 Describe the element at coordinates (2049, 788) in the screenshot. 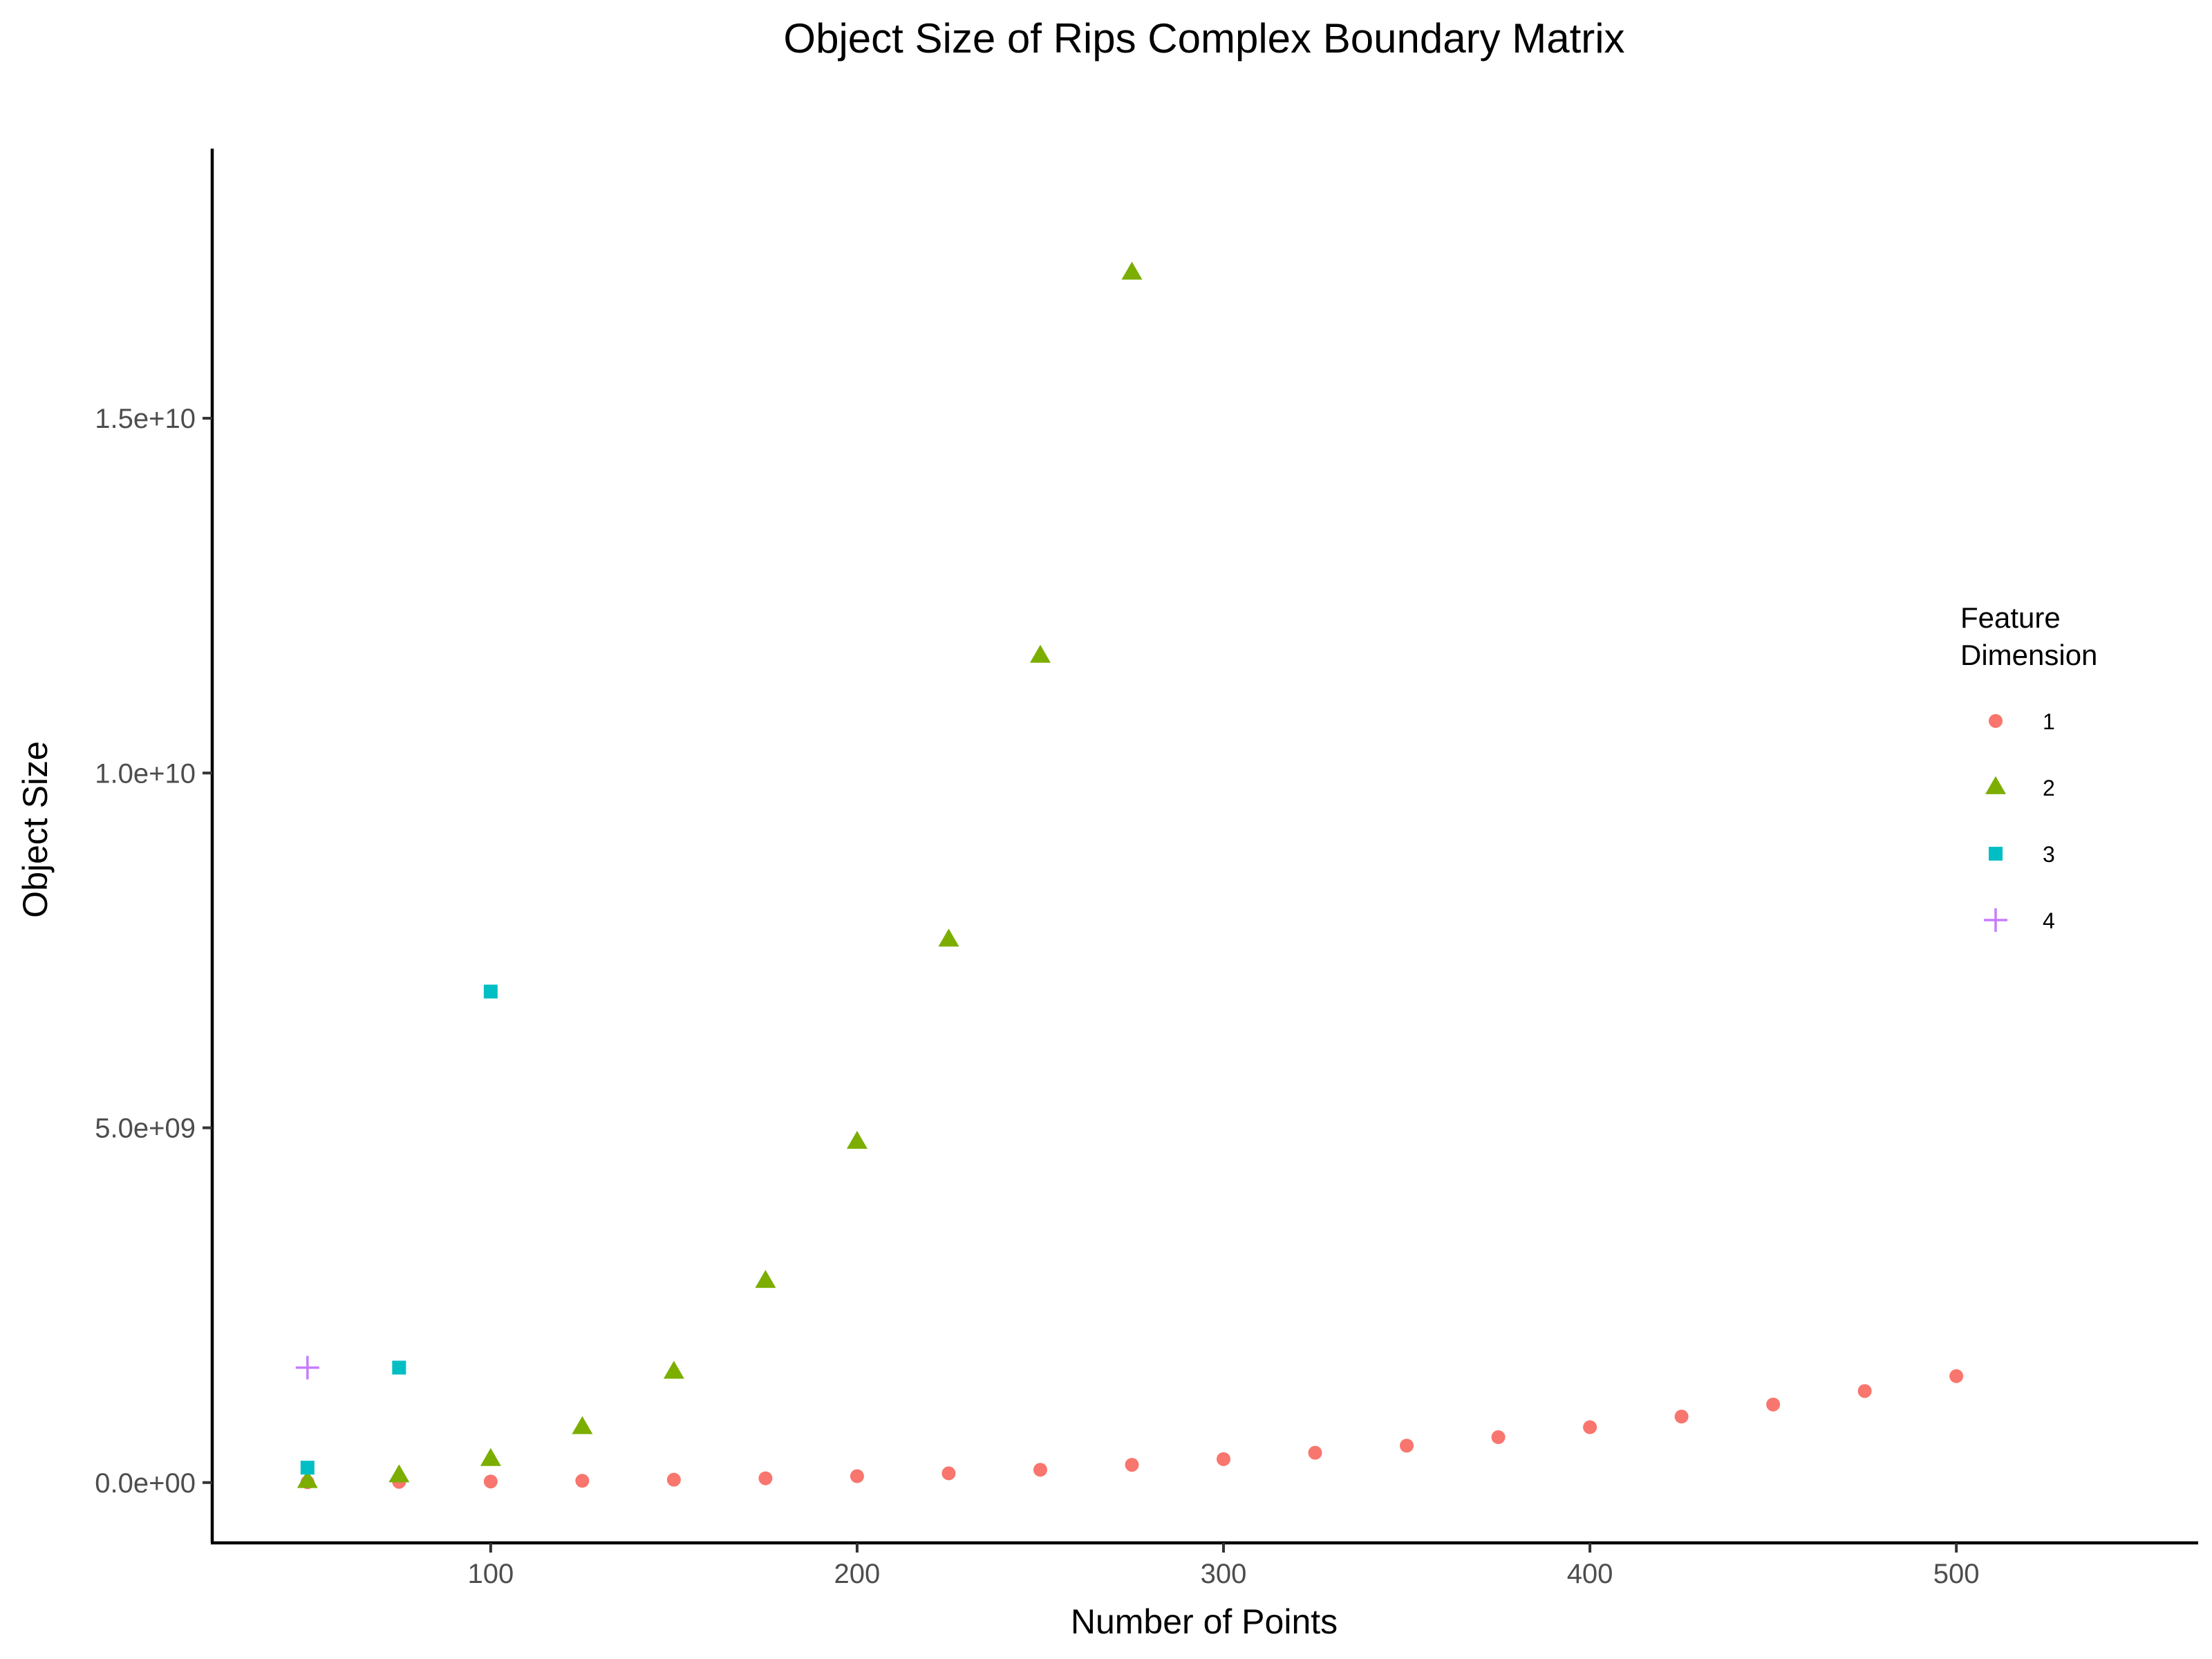

I see `legend-label-2: 2` at that location.